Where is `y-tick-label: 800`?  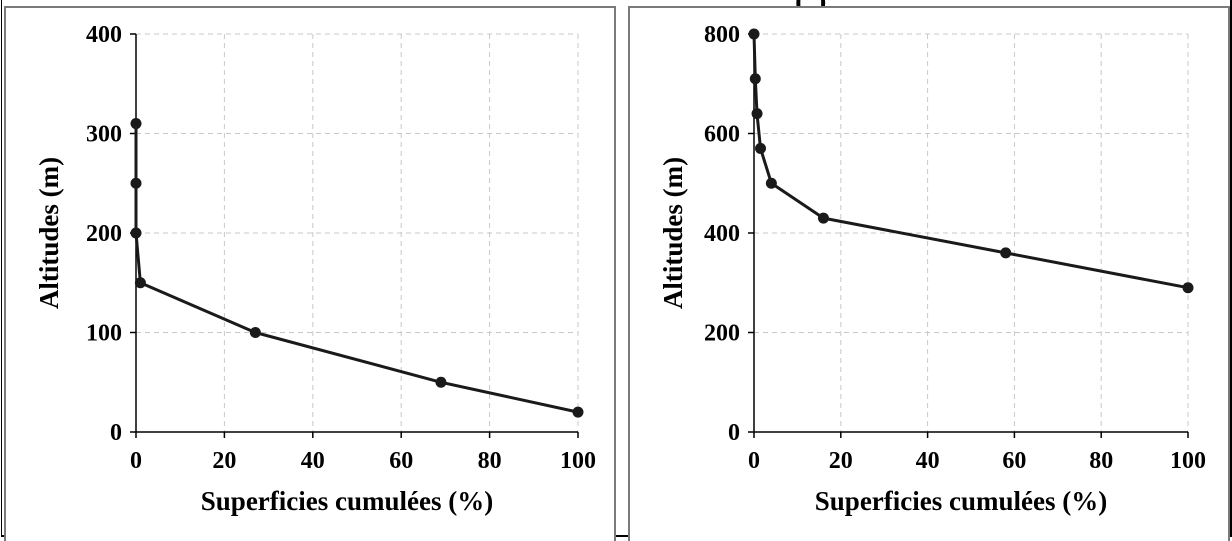
y-tick-label: 800 is located at coordinates (722, 35).